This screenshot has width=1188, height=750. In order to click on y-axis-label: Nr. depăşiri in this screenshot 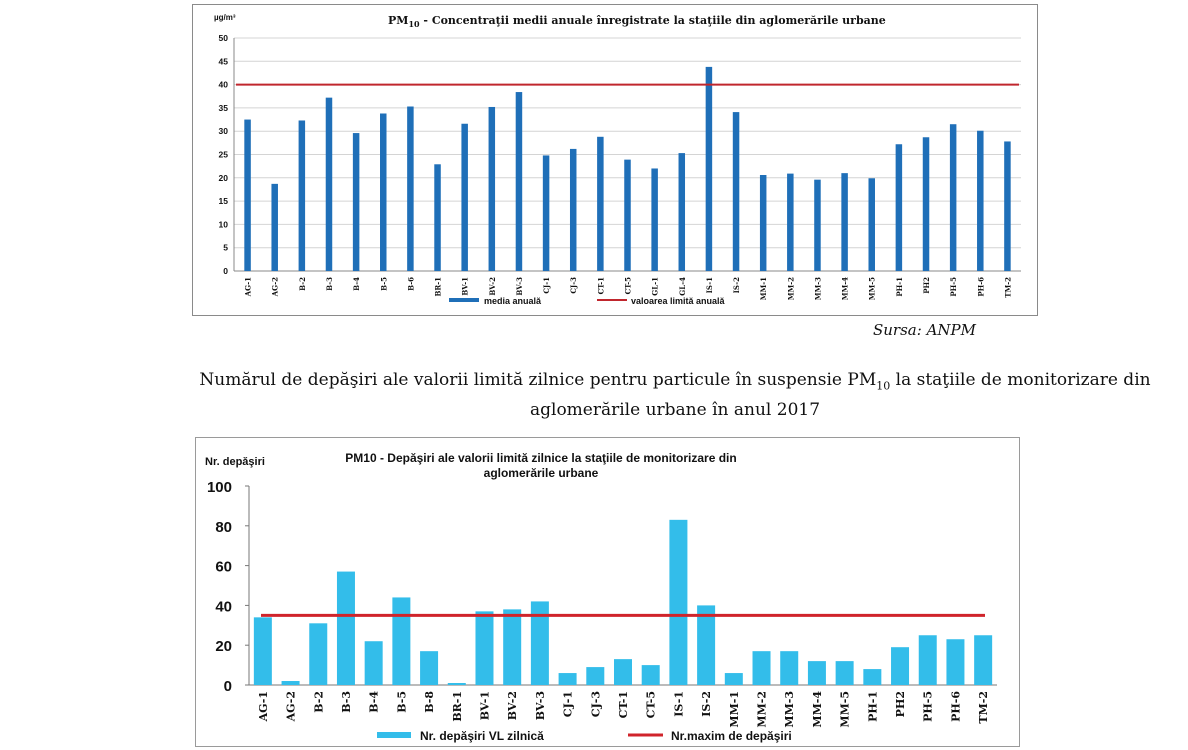, I will do `click(235, 462)`.